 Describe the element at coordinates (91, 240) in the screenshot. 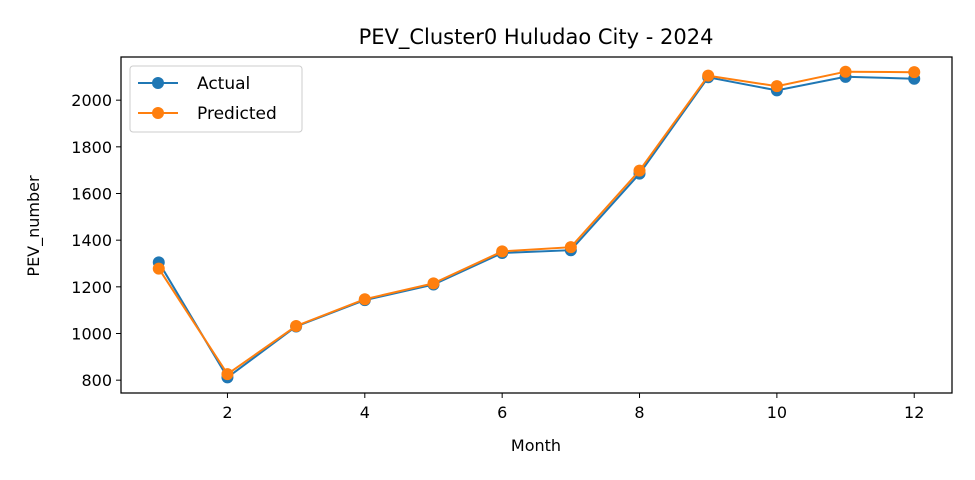

I see `y-tick-label: 1400` at that location.